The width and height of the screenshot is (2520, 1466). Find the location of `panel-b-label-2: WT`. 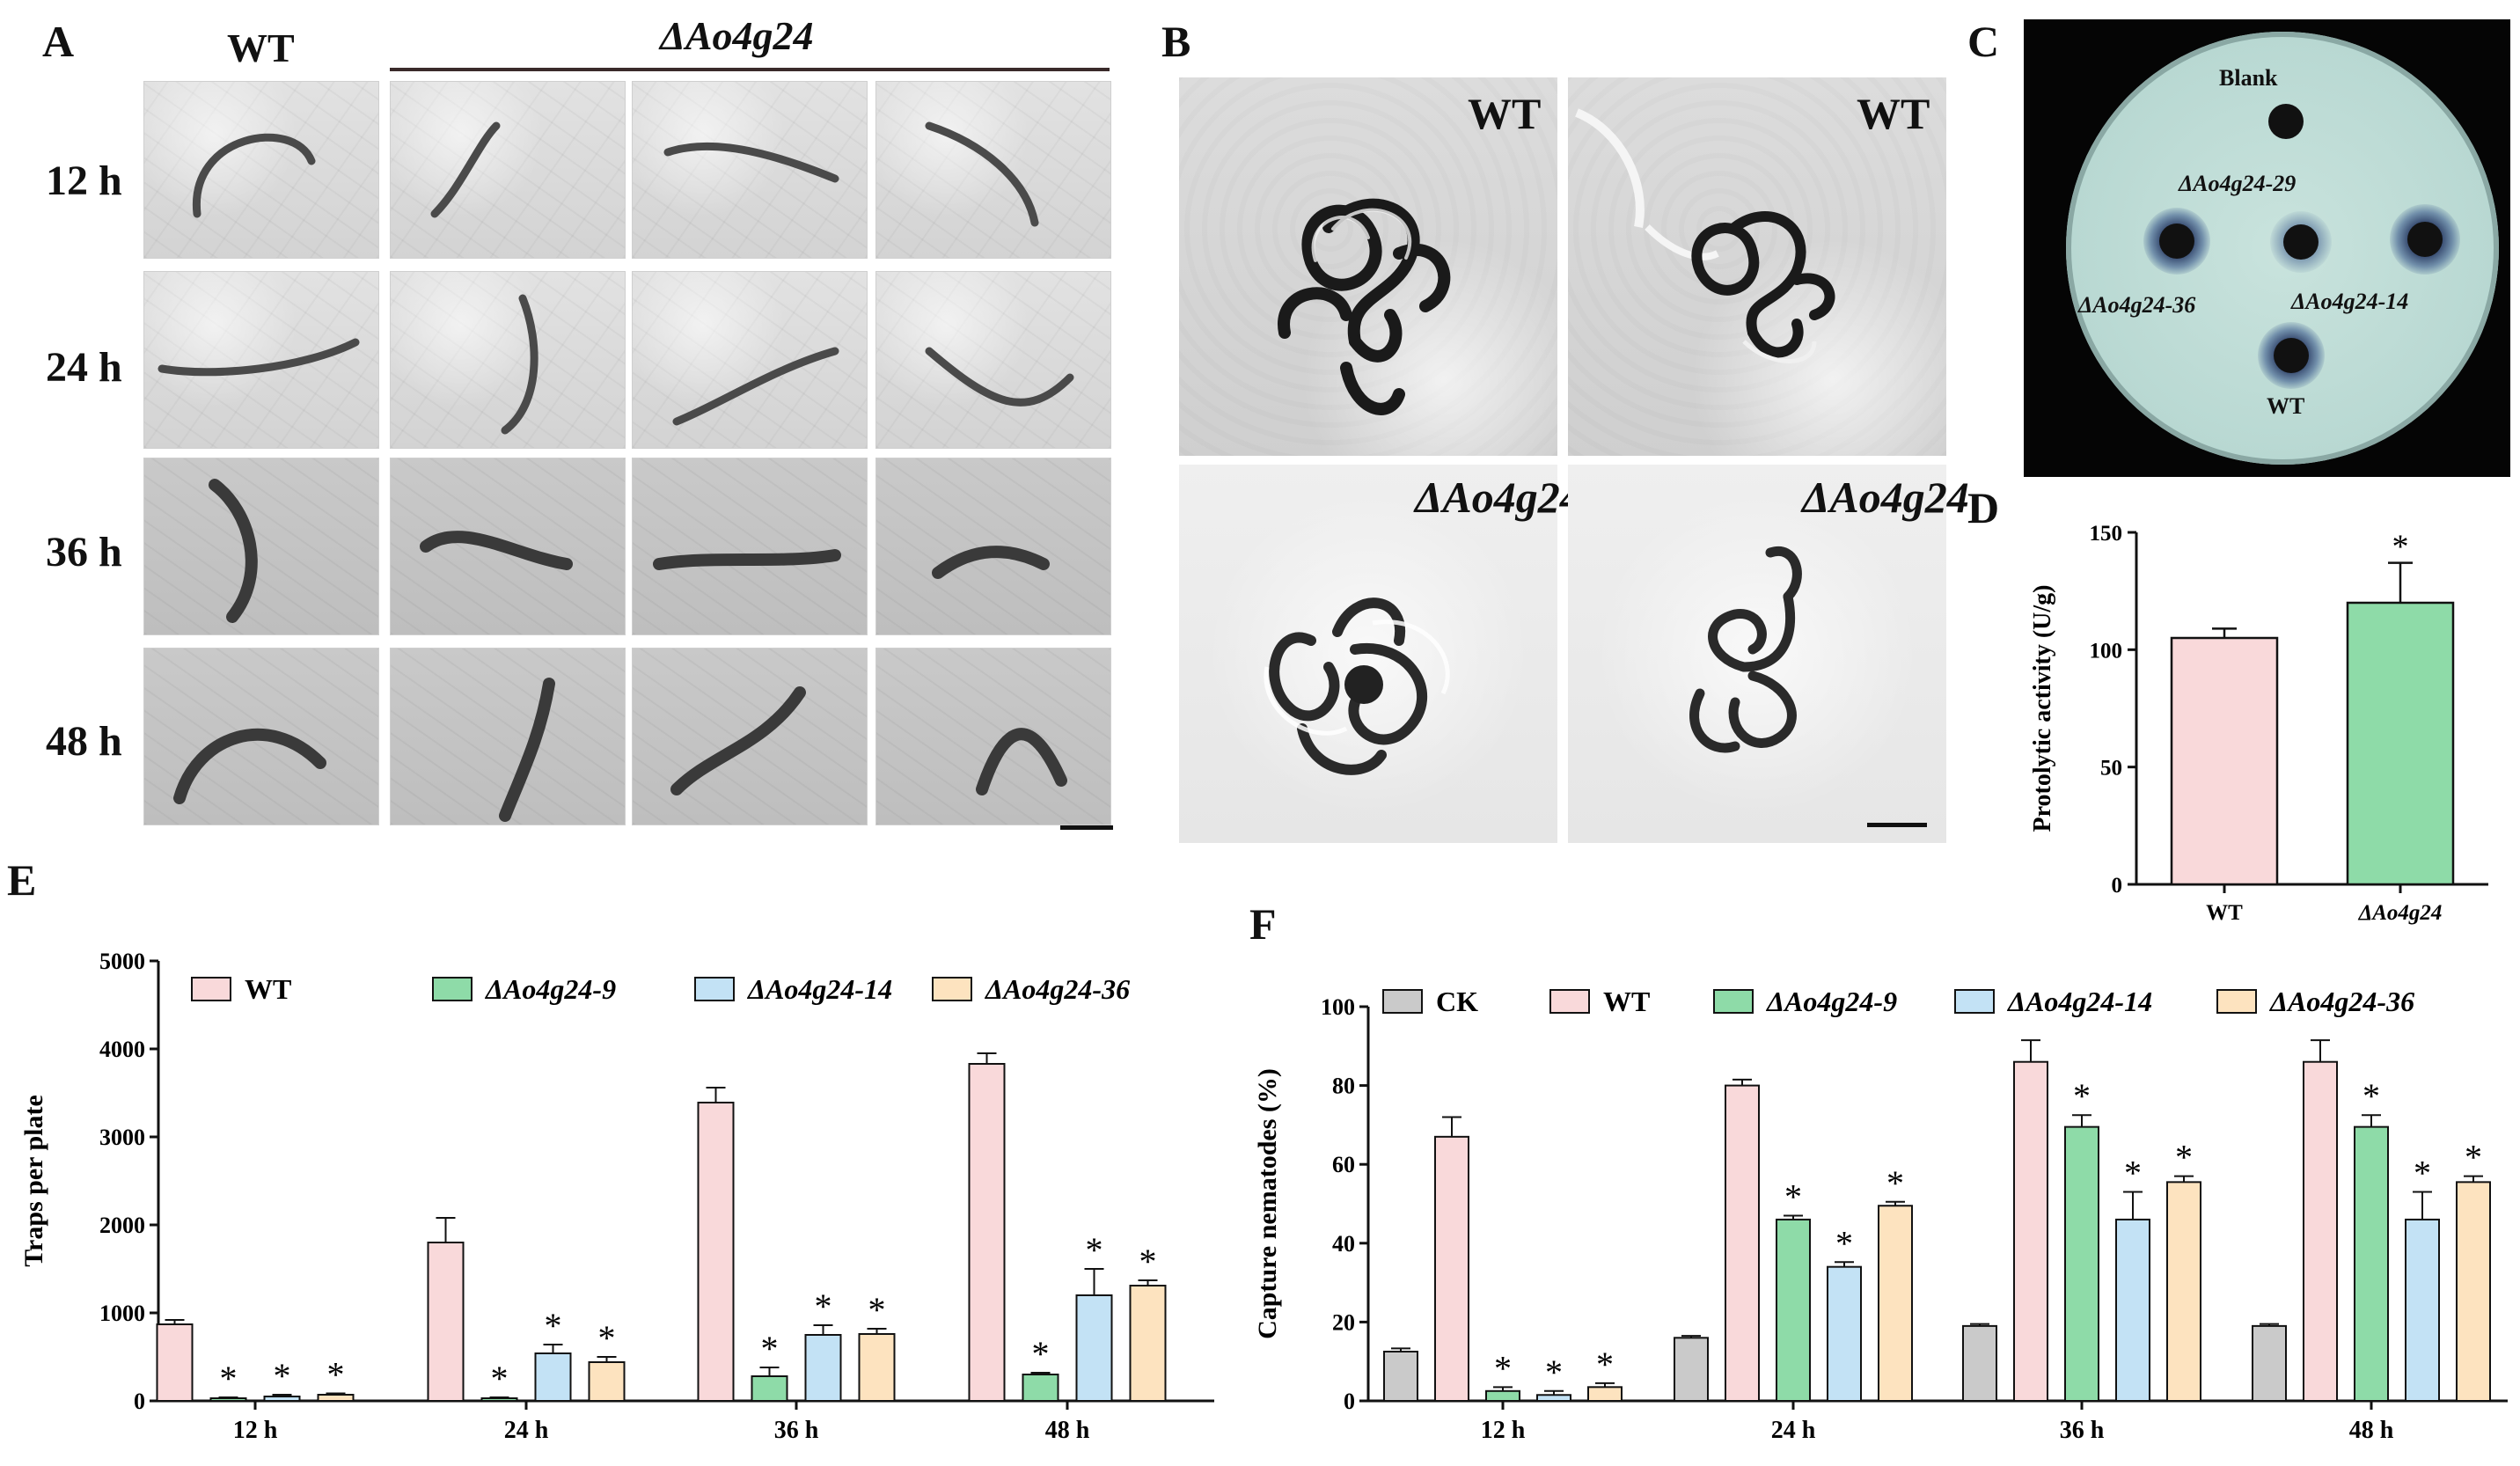

panel-b-label-2: WT is located at coordinates (1893, 113).